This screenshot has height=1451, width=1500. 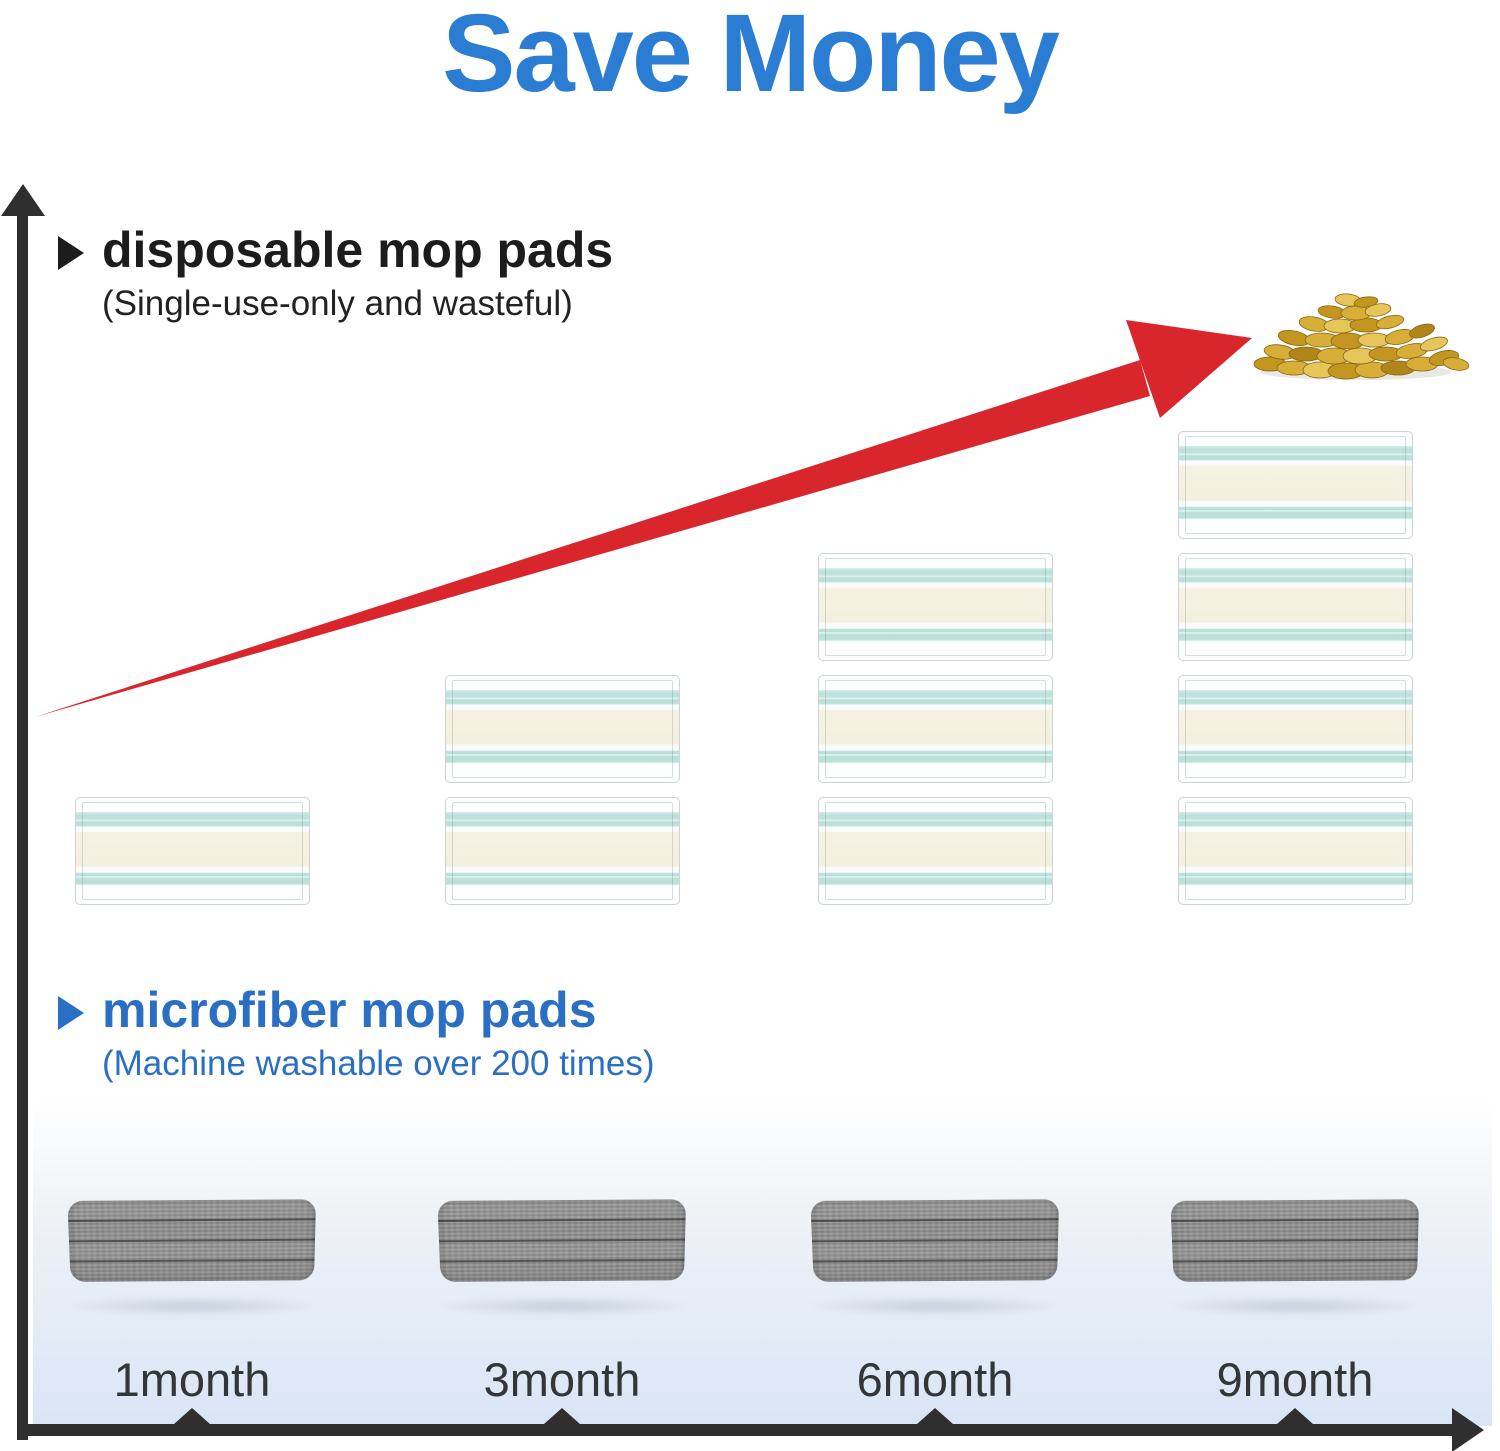 What do you see at coordinates (22, 826) in the screenshot?
I see `y-axis-line` at bounding box center [22, 826].